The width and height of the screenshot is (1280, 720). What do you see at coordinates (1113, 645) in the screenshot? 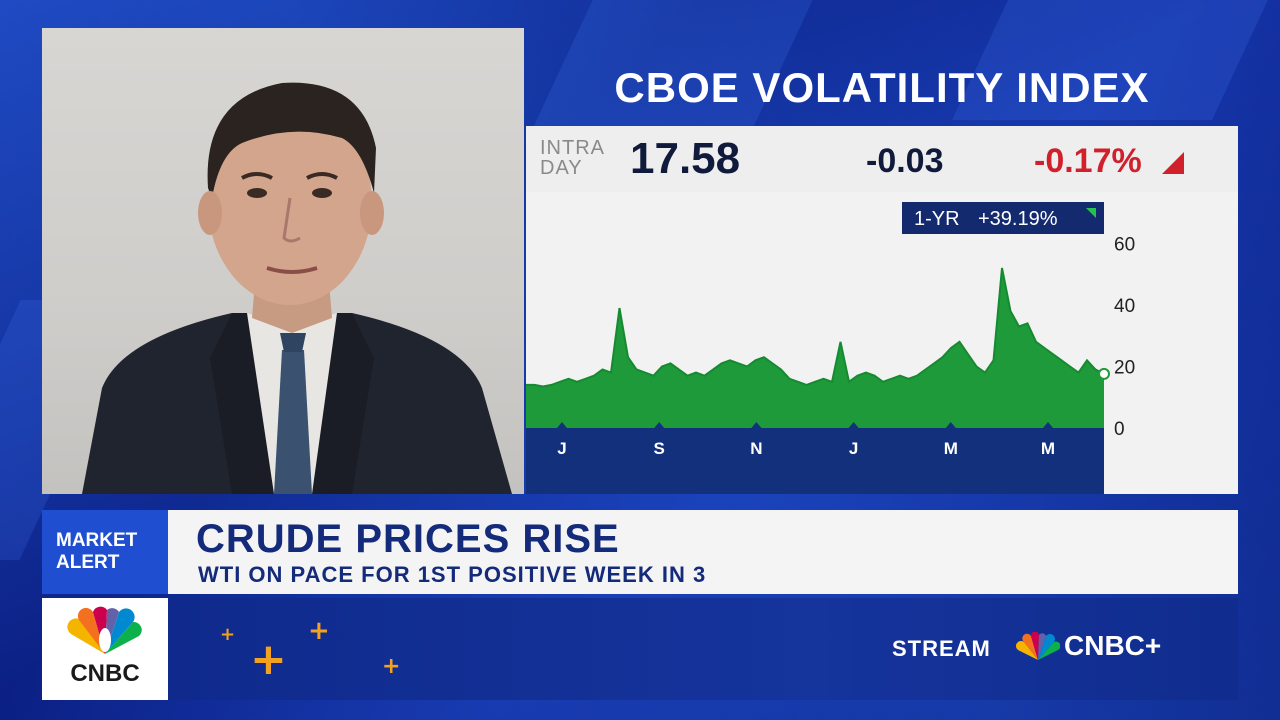
I see `cnbc-plus-label: CNBC+` at bounding box center [1113, 645].